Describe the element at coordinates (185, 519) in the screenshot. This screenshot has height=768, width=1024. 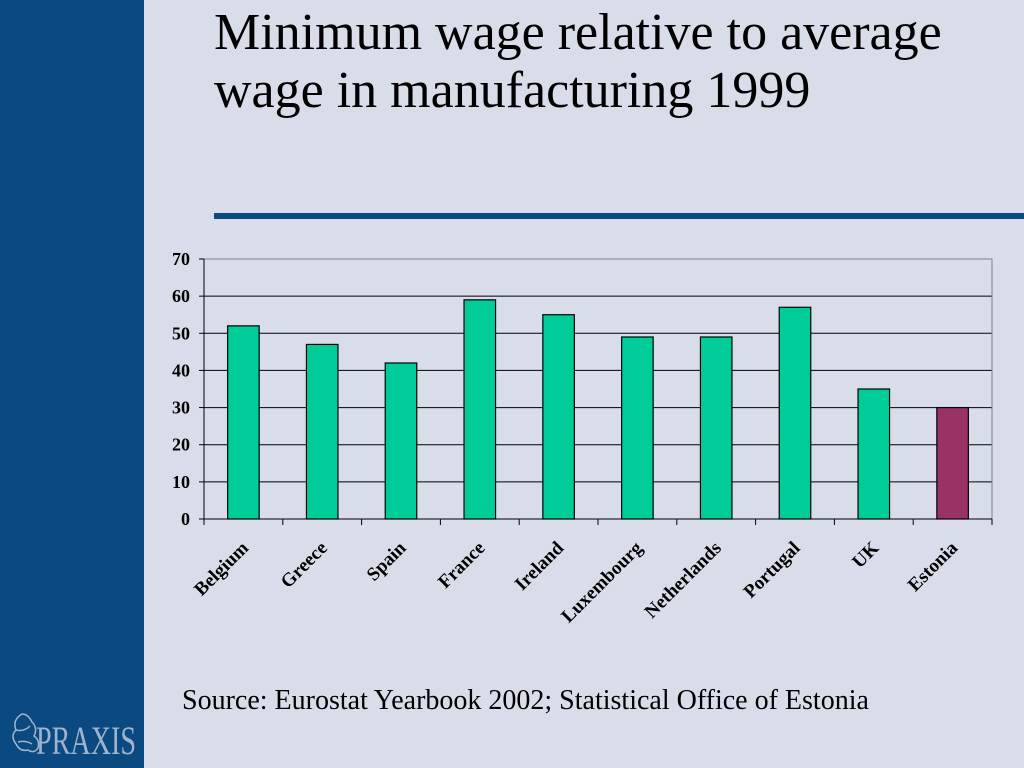
I see `y-tick-label: 0` at that location.